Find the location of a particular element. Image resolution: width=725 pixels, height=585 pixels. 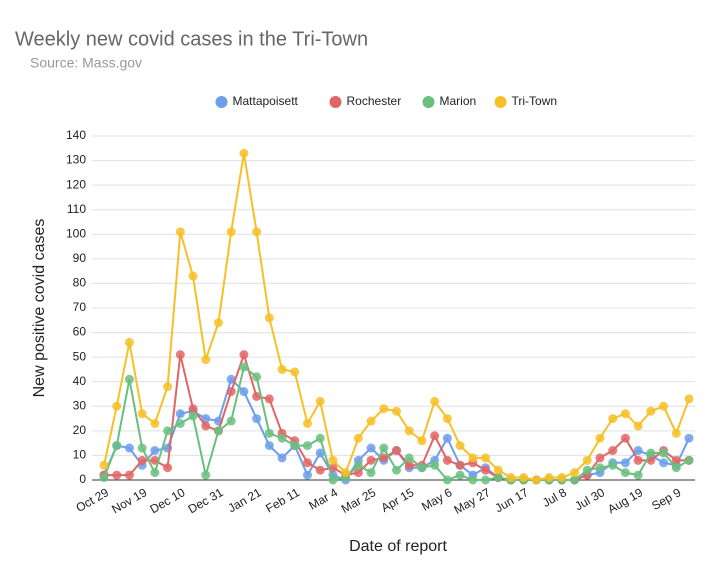

x-tick-label: Oct 29 is located at coordinates (92, 500).